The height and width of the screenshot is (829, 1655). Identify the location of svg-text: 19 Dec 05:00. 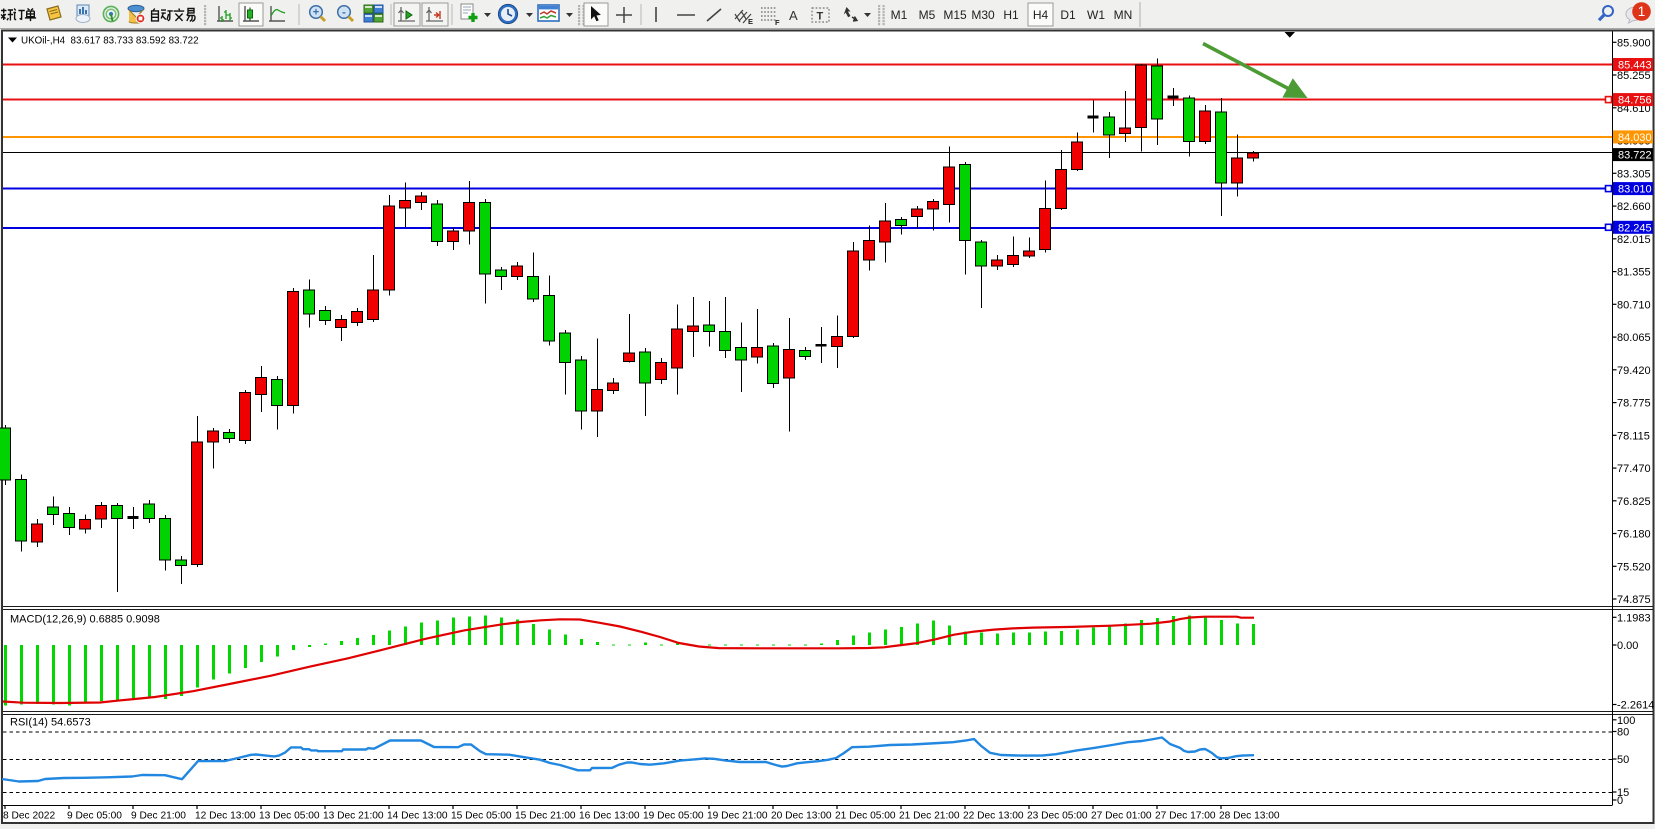
(673, 816).